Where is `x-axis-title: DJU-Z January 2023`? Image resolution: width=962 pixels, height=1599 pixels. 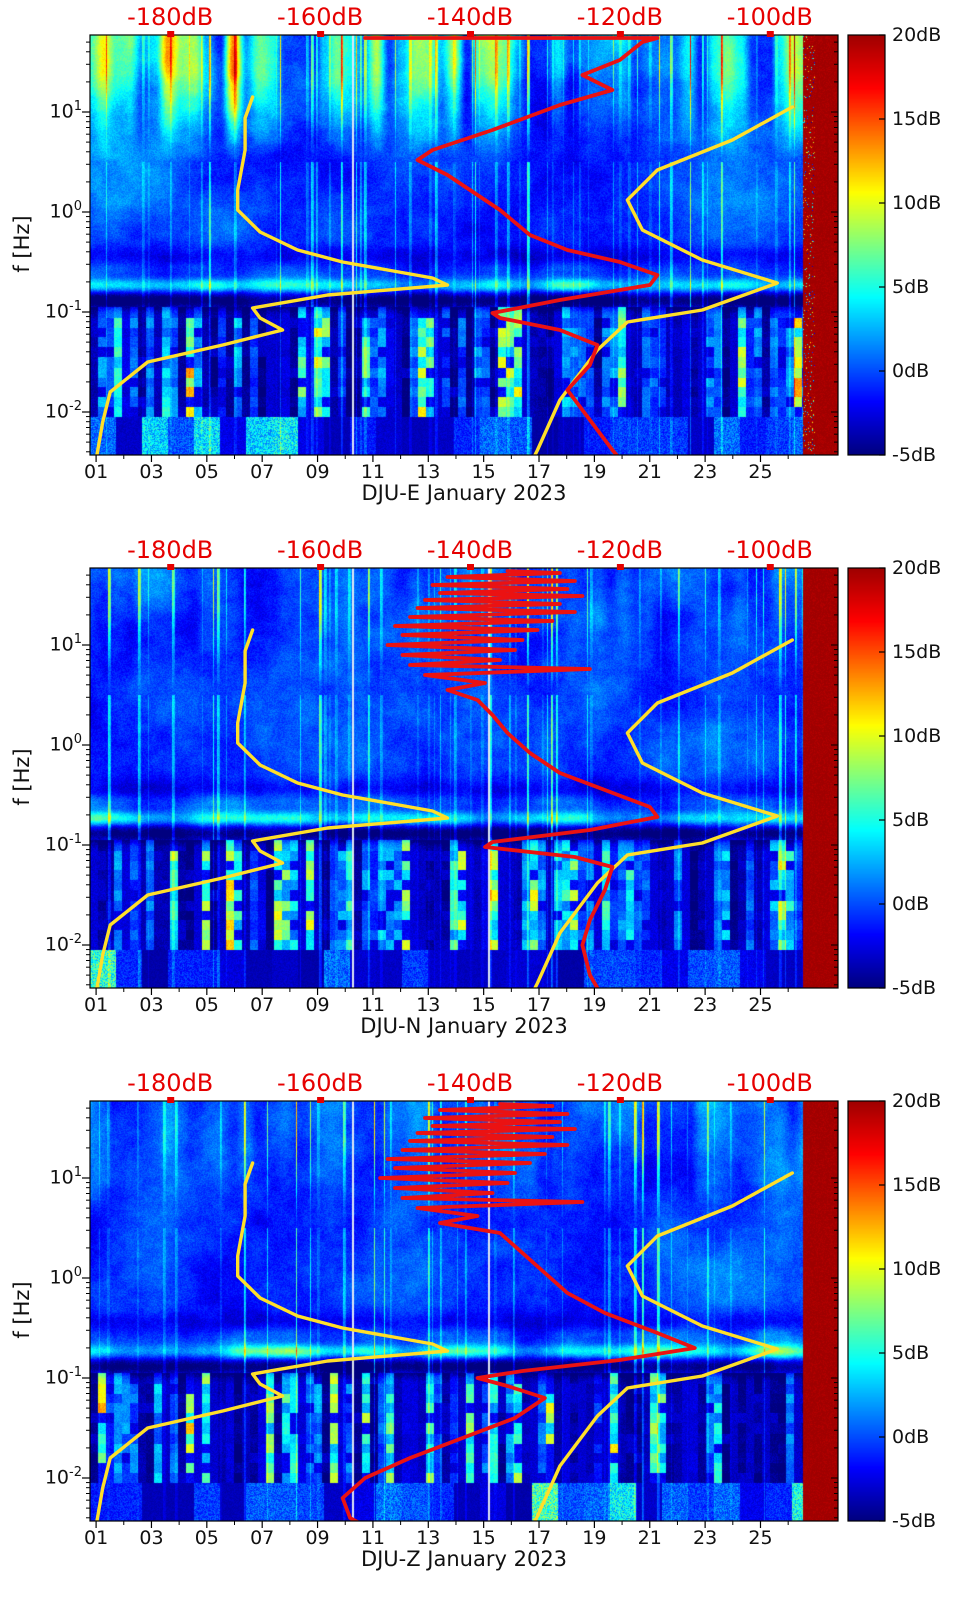
x-axis-title: DJU-Z January 2023 is located at coordinates (464, 1559).